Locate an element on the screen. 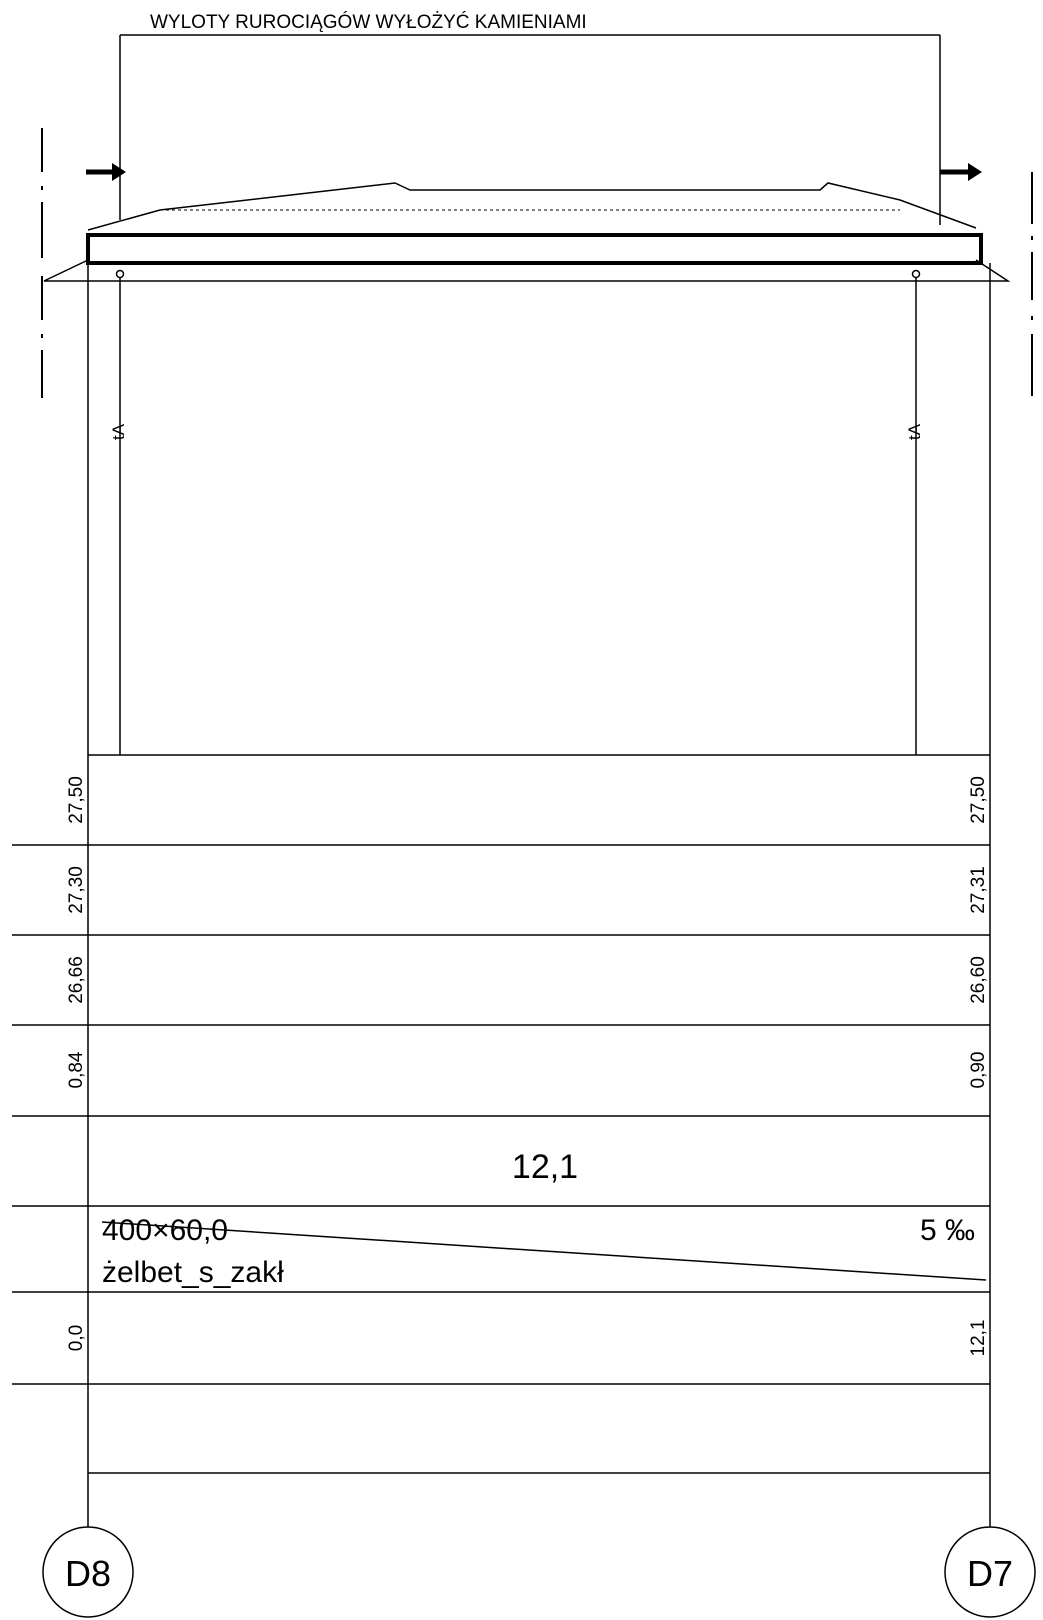 This screenshot has height=1620, width=1043. section-marker-right: tA is located at coordinates (914, 431).